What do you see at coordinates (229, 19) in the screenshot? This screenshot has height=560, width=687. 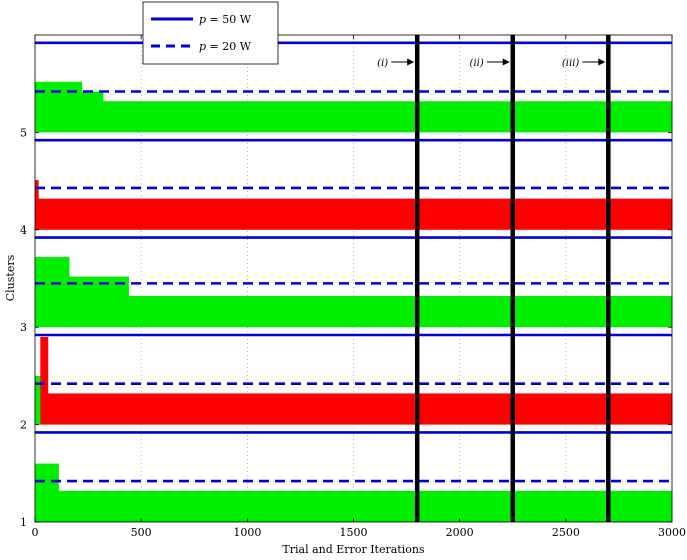 I see `legend-label-value: = 50 W` at bounding box center [229, 19].